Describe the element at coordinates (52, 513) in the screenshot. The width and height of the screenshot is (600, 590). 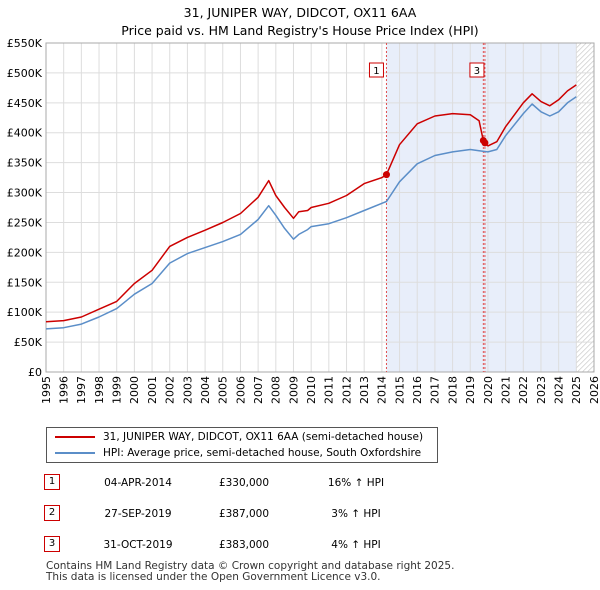
I see `sale-number-badge: 2` at that location.